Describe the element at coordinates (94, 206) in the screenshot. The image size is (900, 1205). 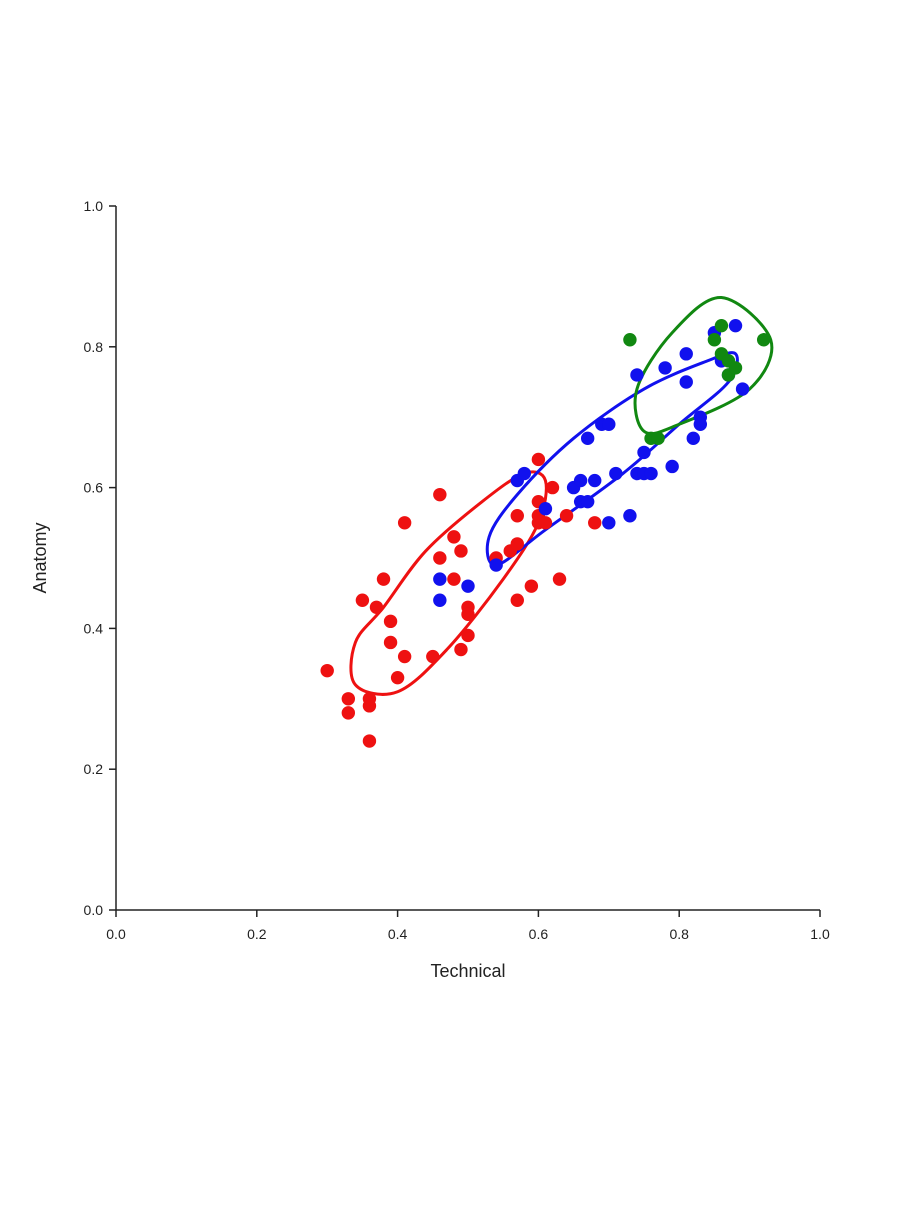
I see `y-tick-label: 1.0` at that location.